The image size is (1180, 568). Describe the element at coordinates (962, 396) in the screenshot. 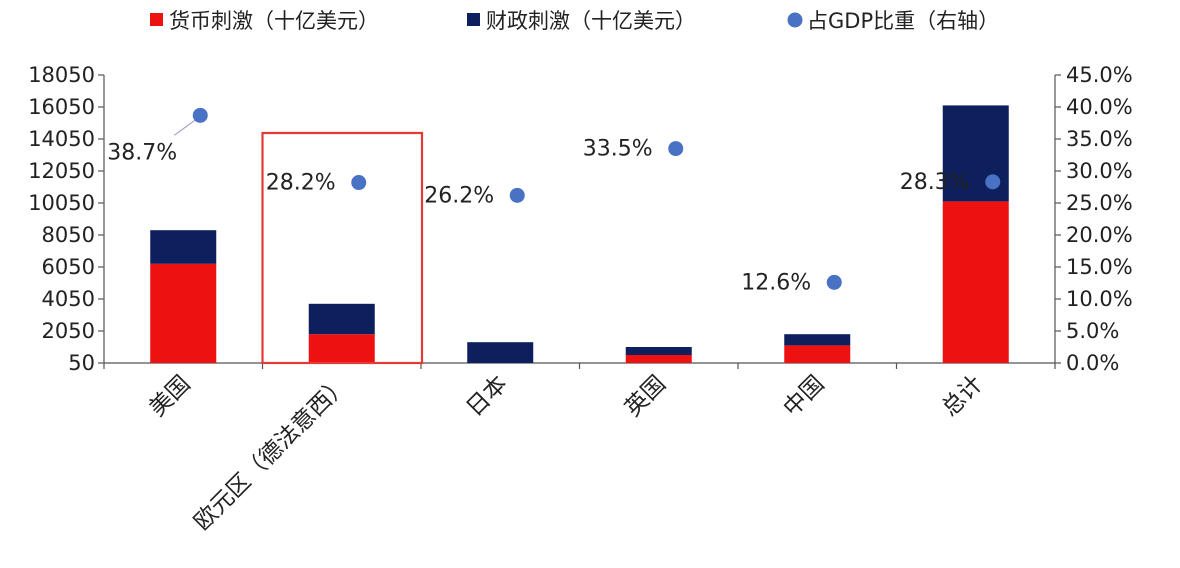

I see `category-label: 总计` at that location.